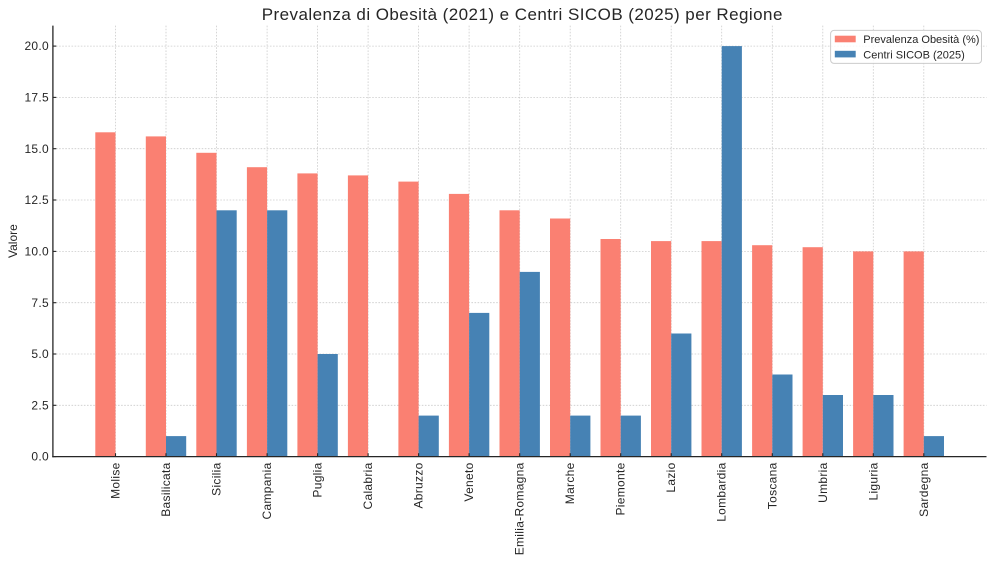 Image resolution: width=994 pixels, height=565 pixels. I want to click on svg-text: Abruzzo, so click(419, 485).